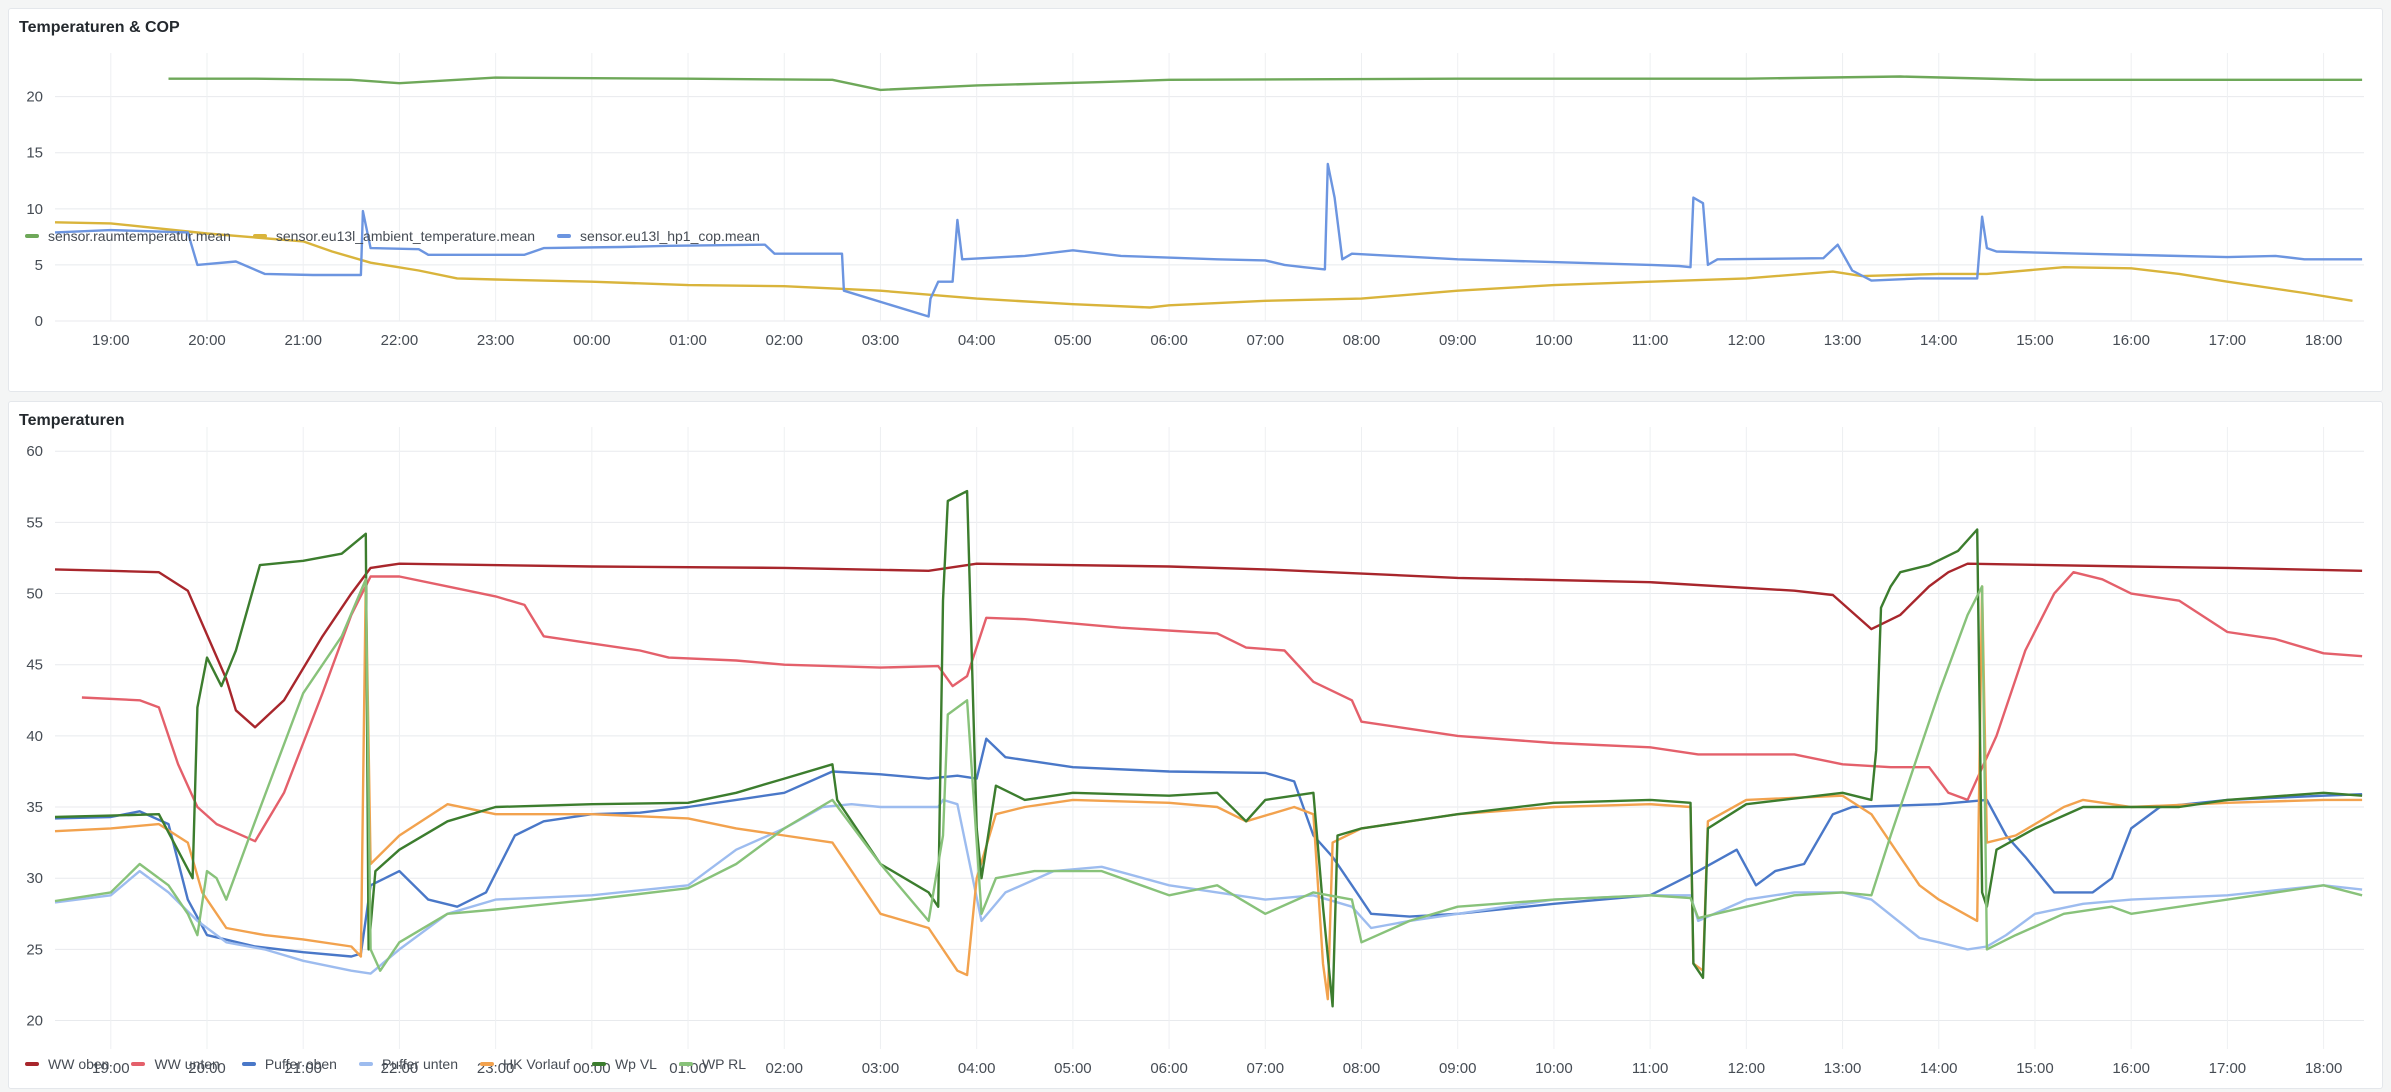 This screenshot has height=1092, width=2391. I want to click on legend-item: Puffer oben, so click(289, 1064).